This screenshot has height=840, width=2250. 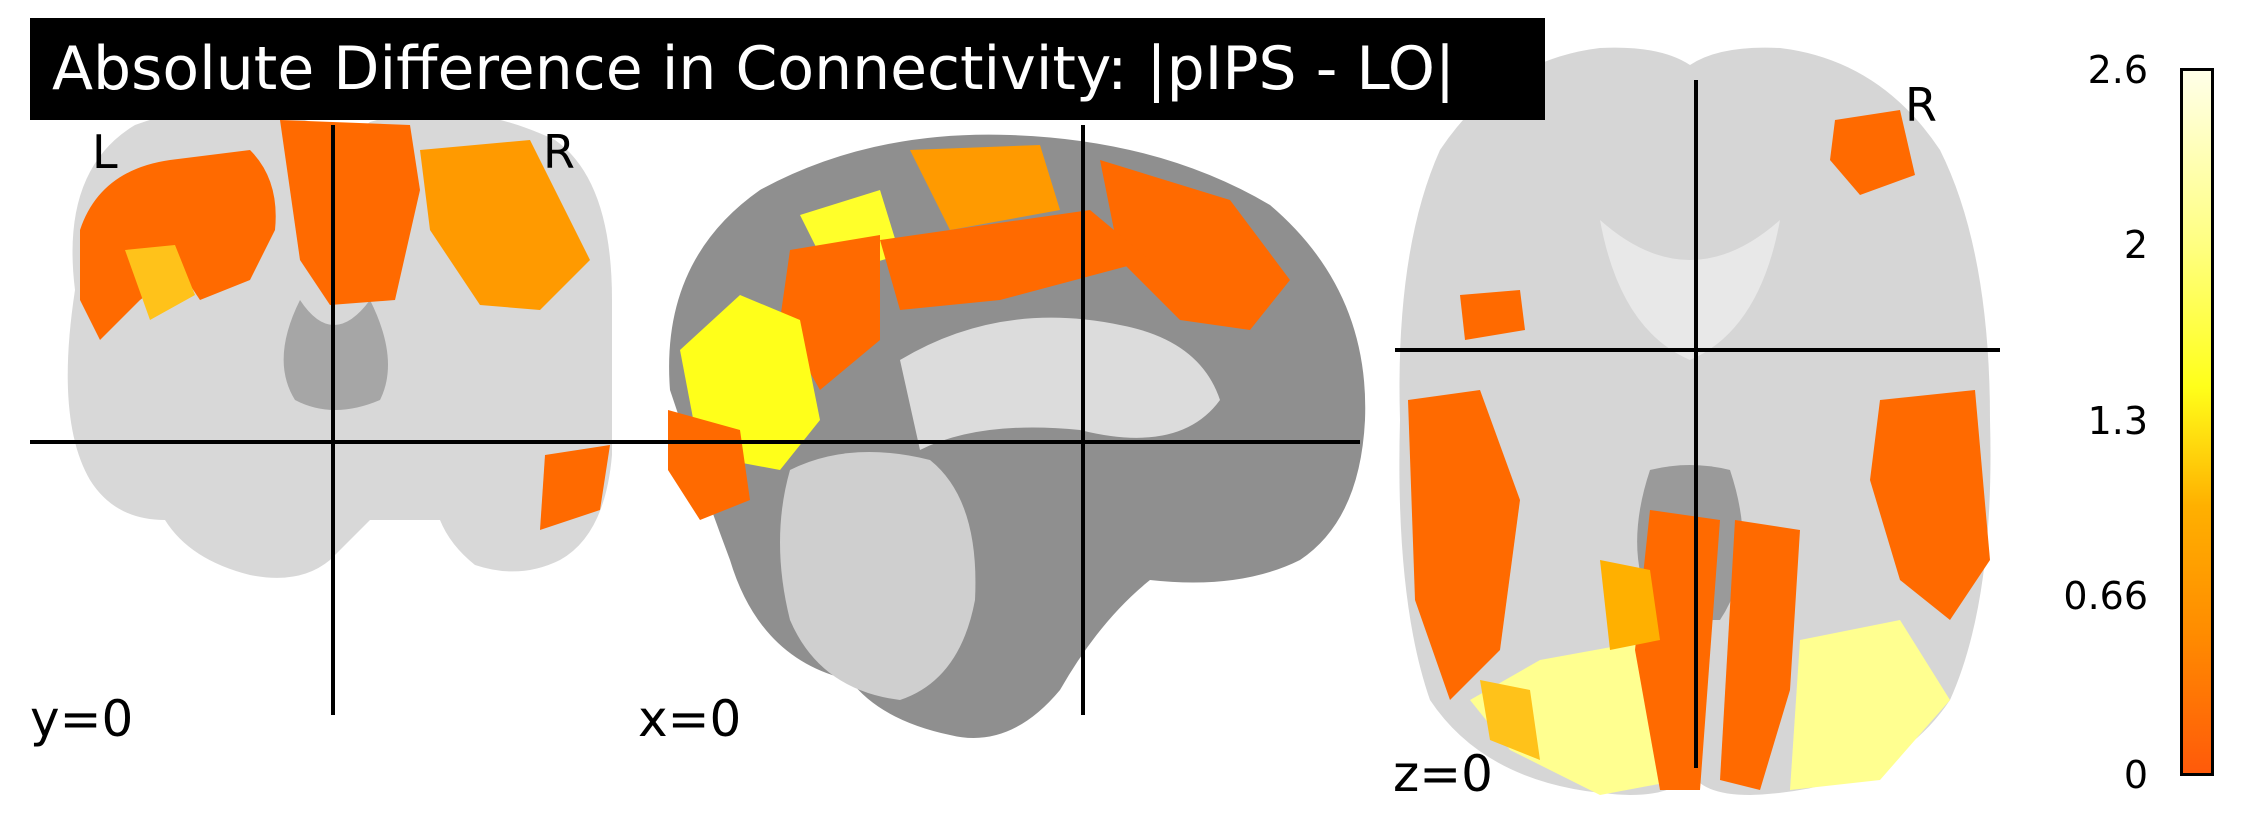 I want to click on axial-coord-label: z=0, so click(x=1443, y=774).